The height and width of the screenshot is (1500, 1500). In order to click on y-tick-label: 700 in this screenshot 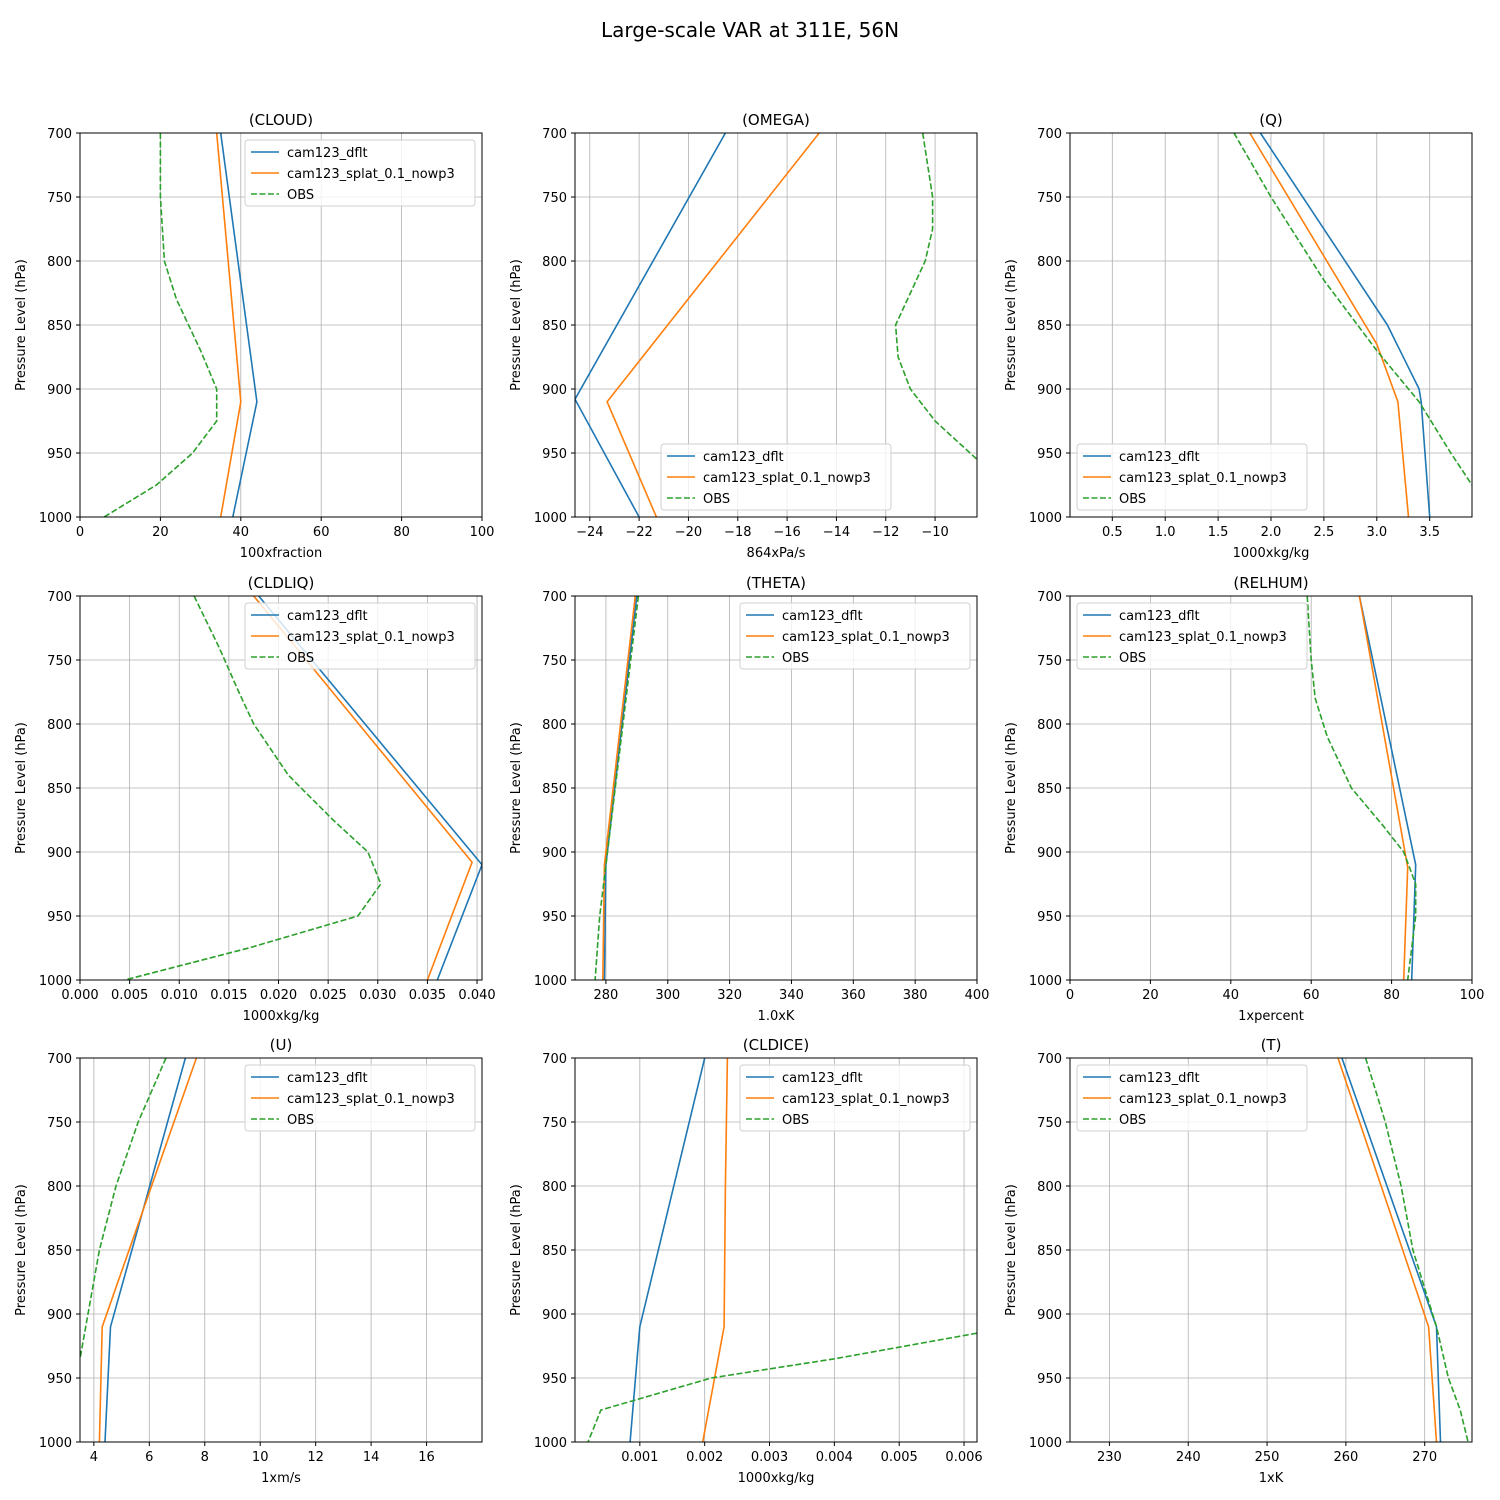, I will do `click(1049, 1059)`.